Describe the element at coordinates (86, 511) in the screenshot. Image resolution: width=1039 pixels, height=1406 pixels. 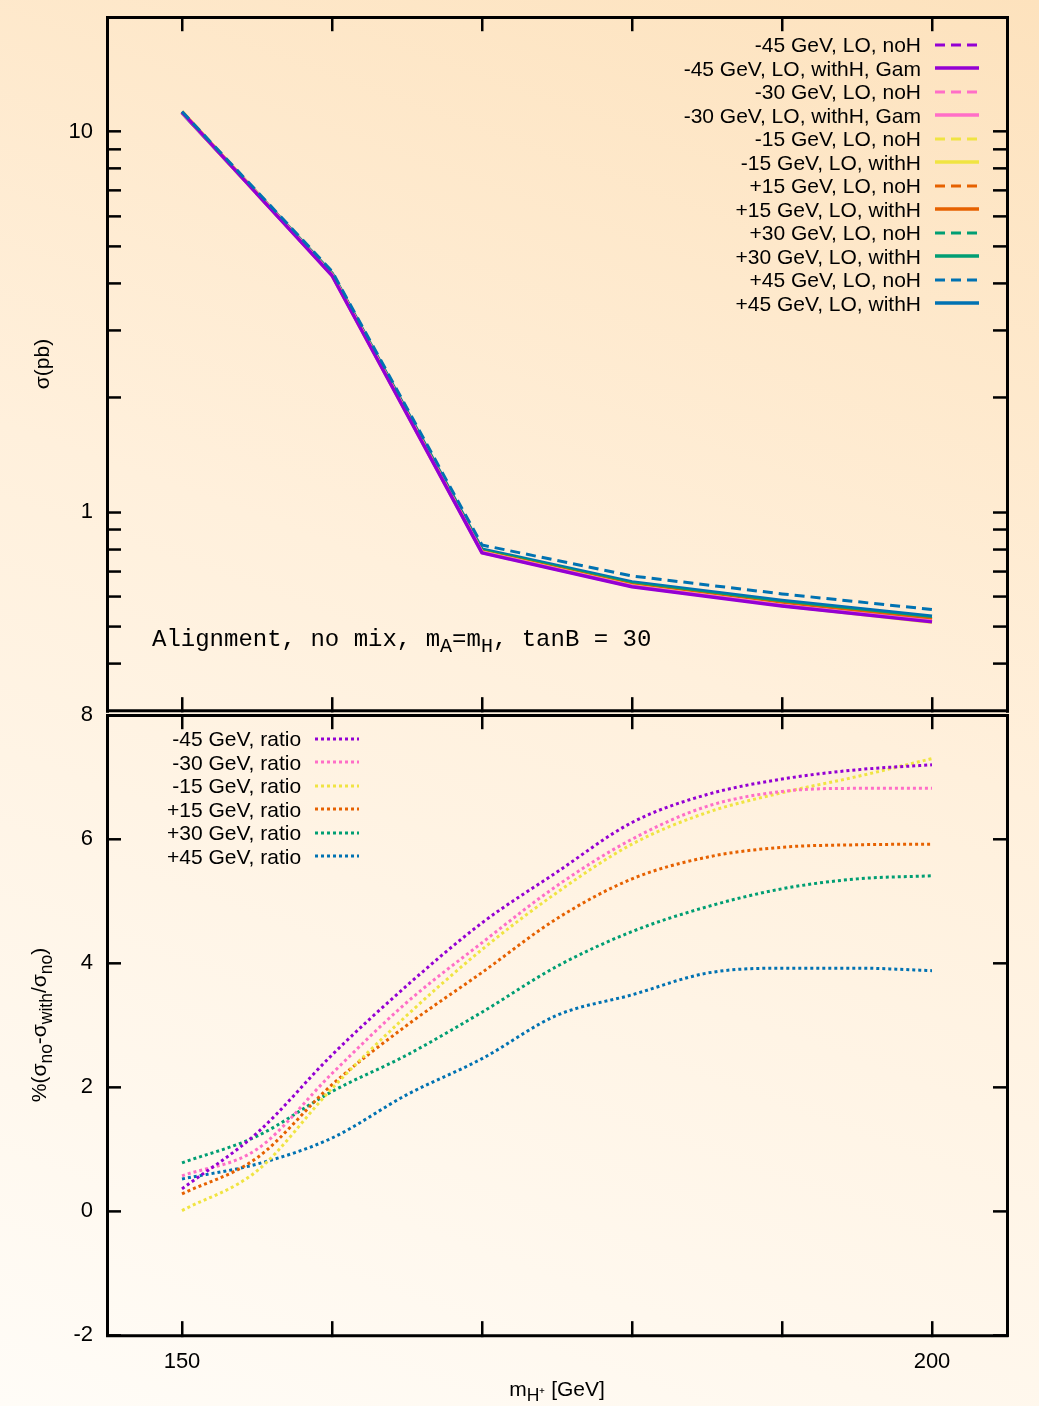
I see `y-tick-label: 1` at that location.